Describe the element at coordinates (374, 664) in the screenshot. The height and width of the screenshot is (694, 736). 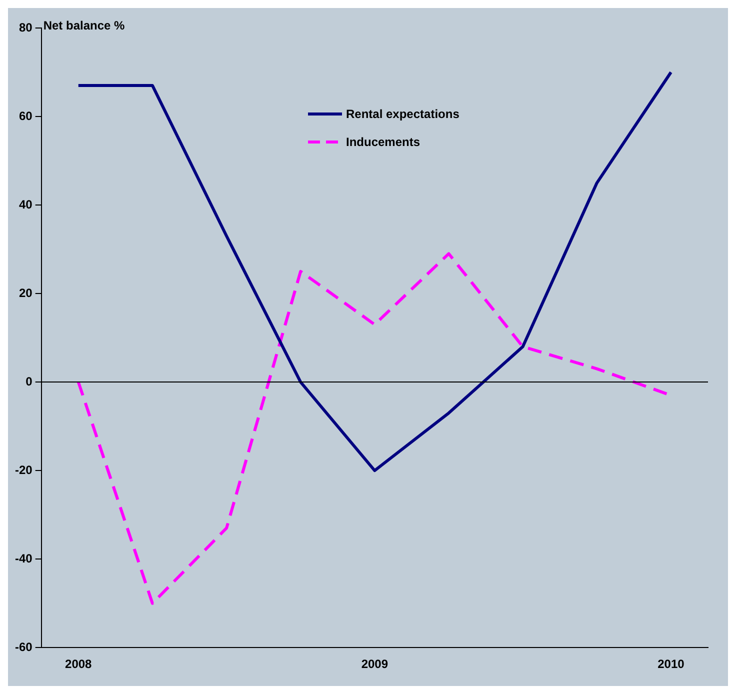
I see `x-tick-label: 2009` at that location.